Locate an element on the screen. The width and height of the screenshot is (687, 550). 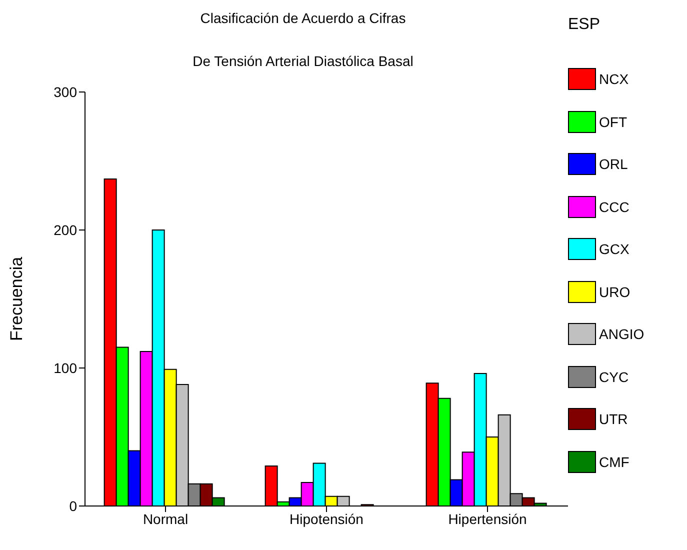
y-tick-label: 100 is located at coordinates (66, 368).